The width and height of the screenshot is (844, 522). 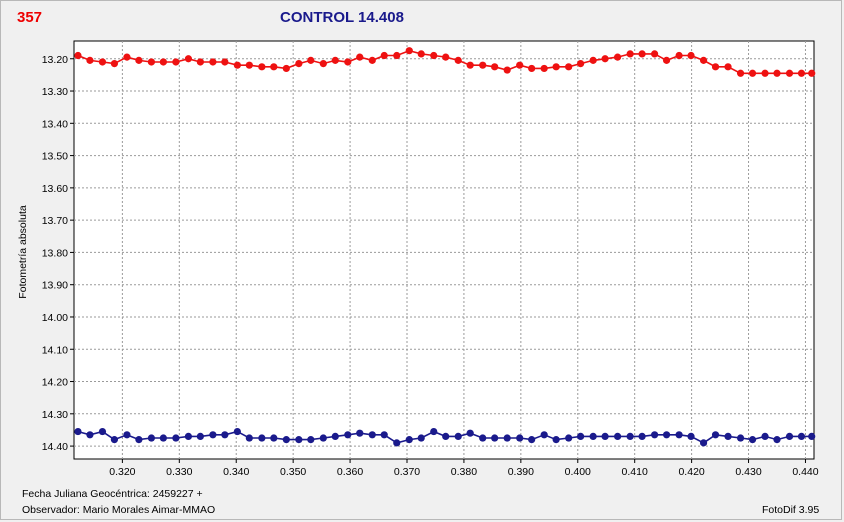 I want to click on y-tick-label: 14.40, so click(x=55, y=447).